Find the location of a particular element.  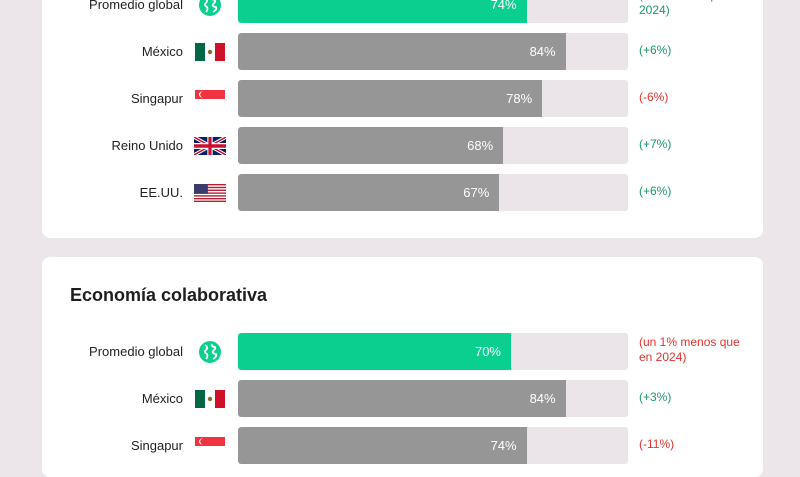

bar-row: Reino Unido 68% (+7%) is located at coordinates (402, 145).